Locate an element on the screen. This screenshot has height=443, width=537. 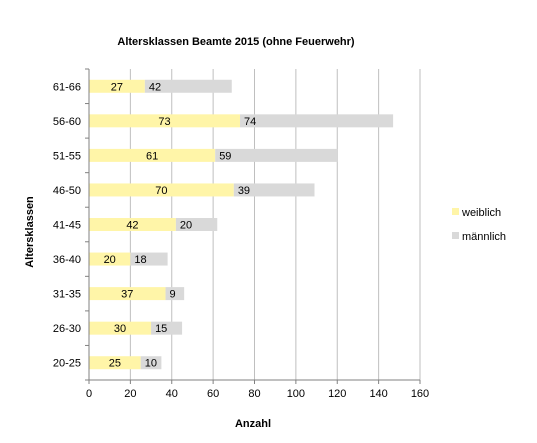
y-tick-label: 56-60 is located at coordinates (67, 122).